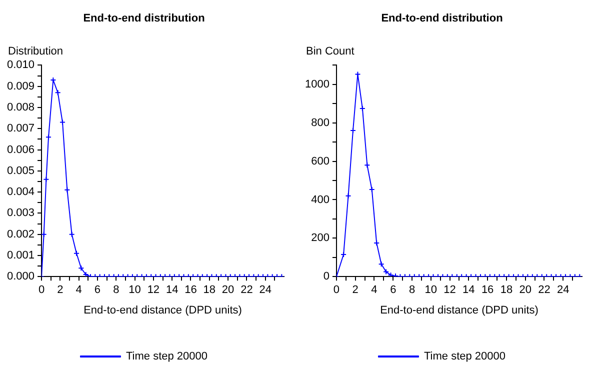 The width and height of the screenshot is (596, 378). Describe the element at coordinates (20, 255) in the screenshot. I see `y-tick-label: 0.001` at that location.